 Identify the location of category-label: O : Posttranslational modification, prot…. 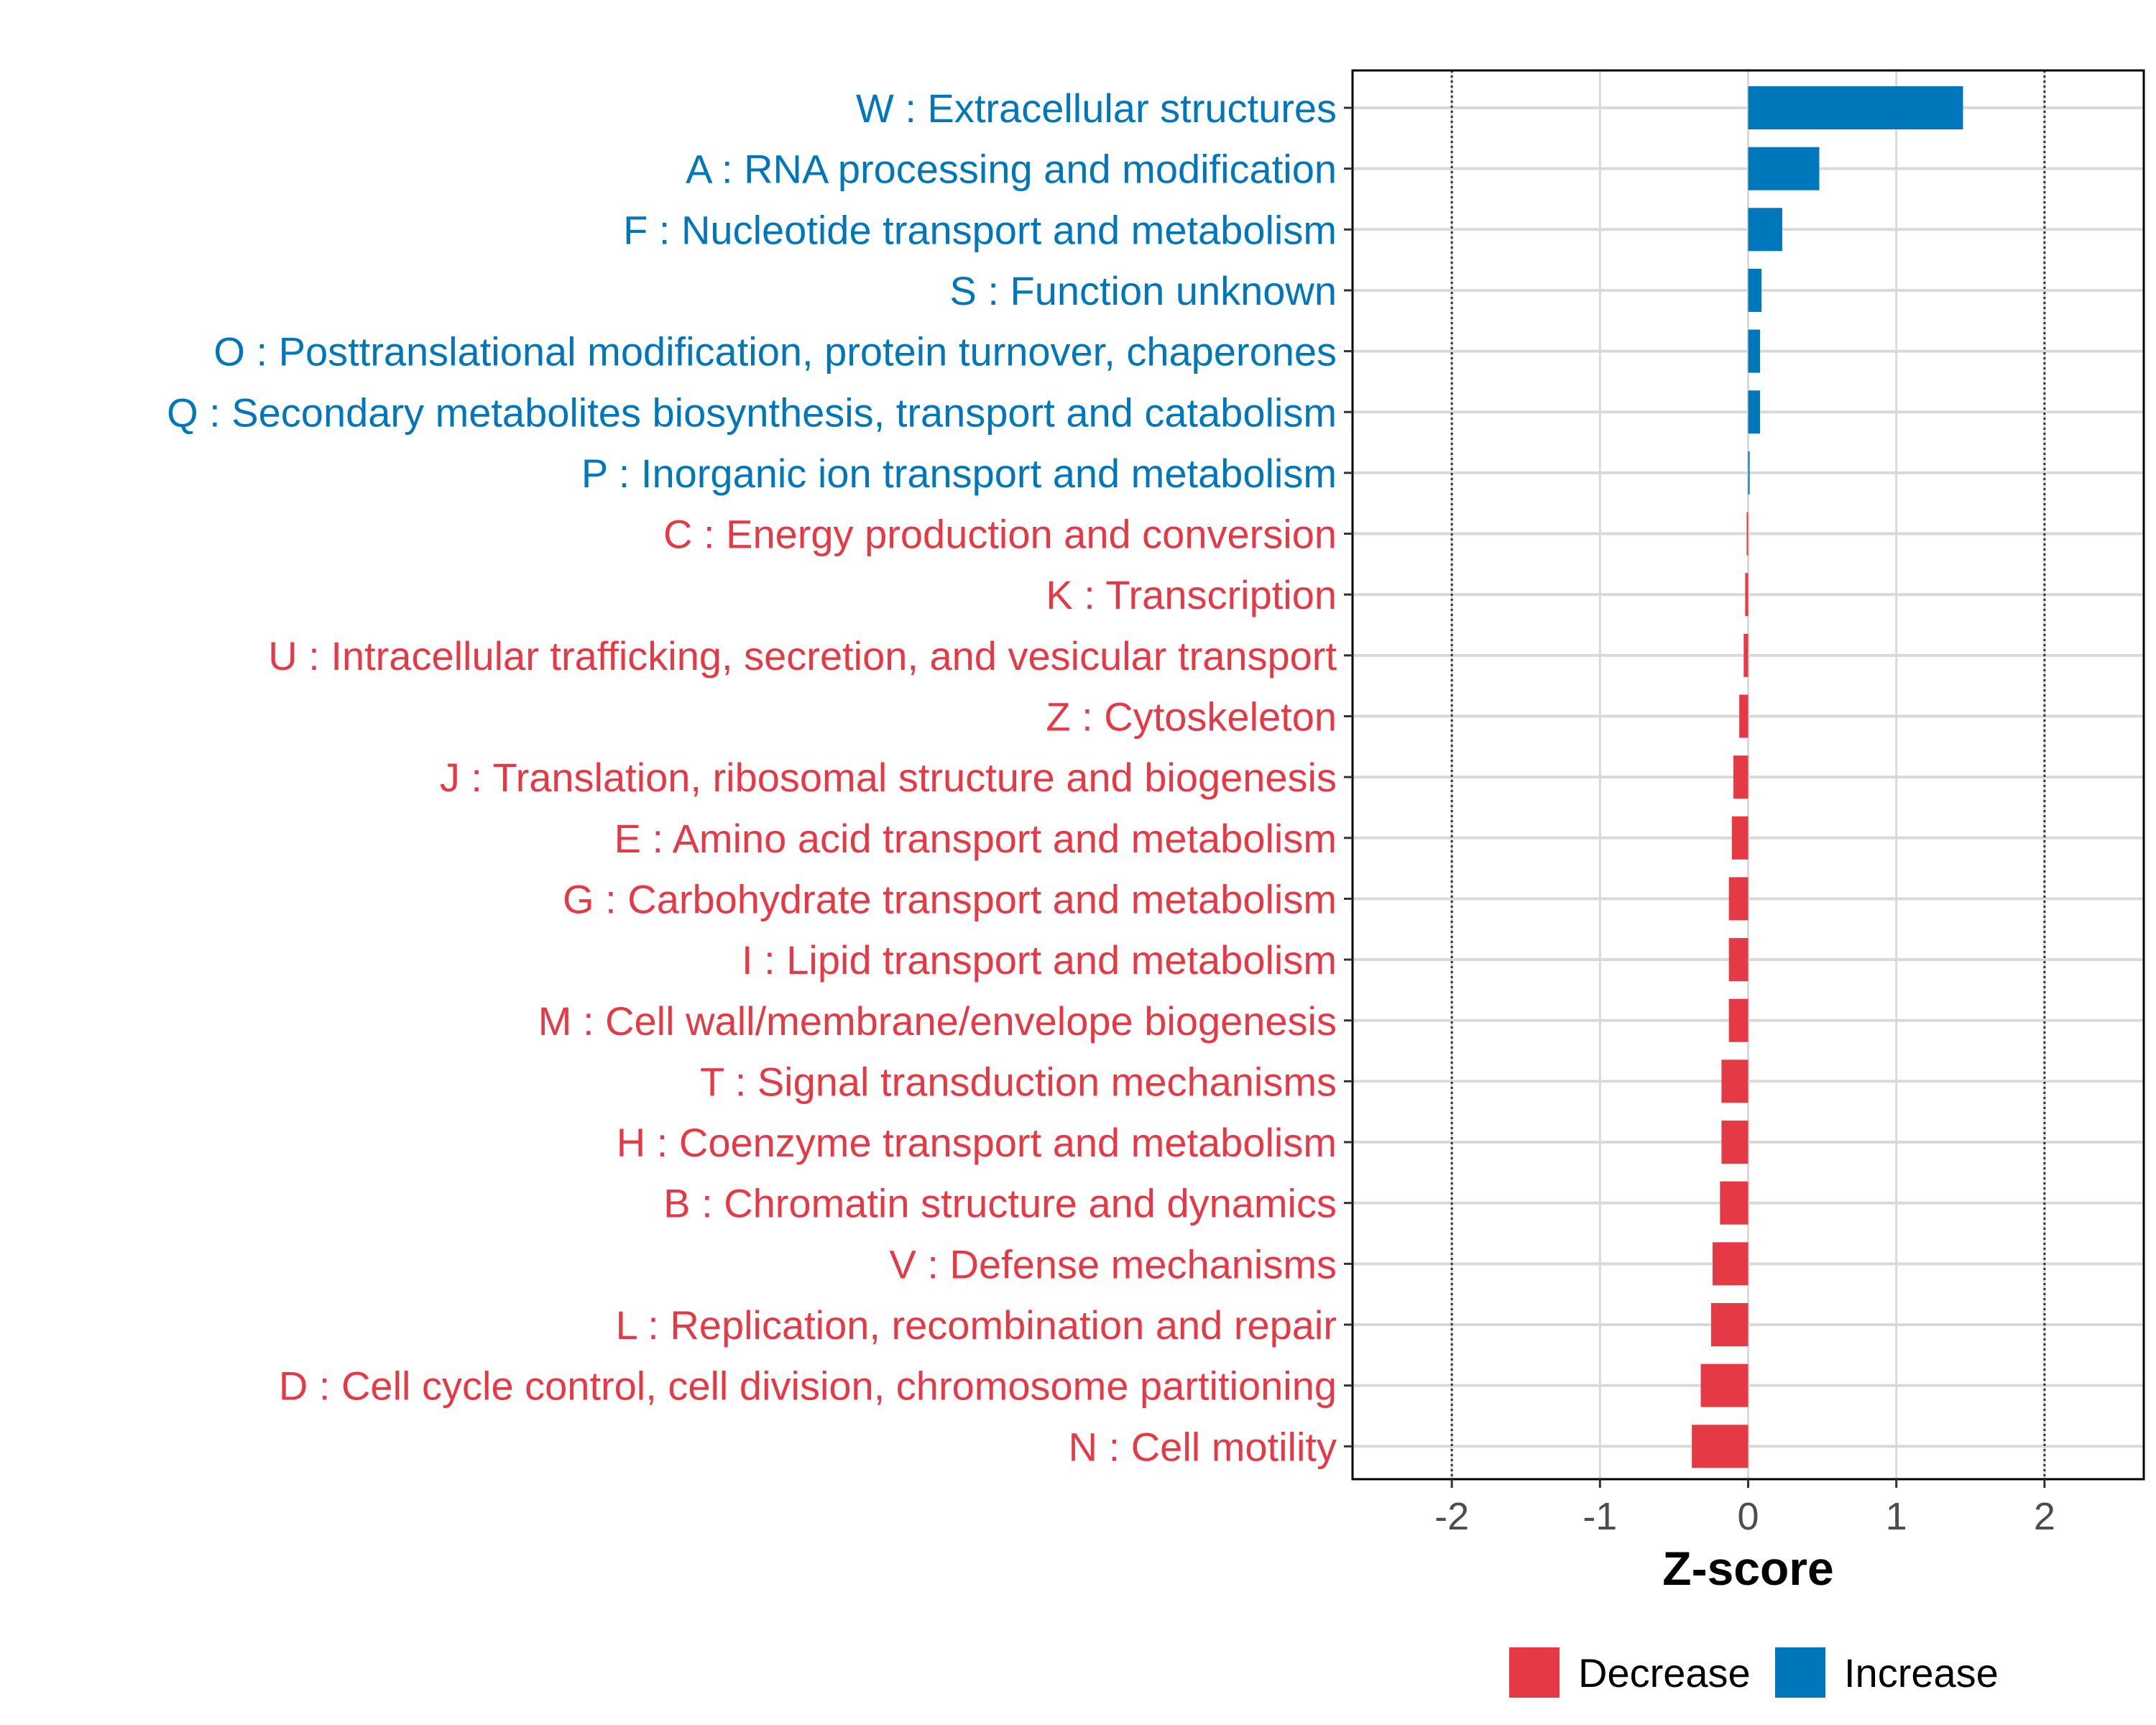
(775, 351).